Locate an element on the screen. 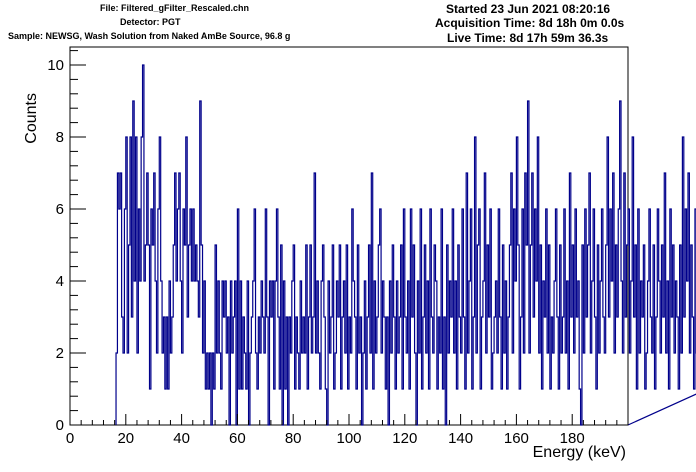 This screenshot has height=472, width=696. acquisition-label: Acquisition Time: 8d 18h 0m 0.0s is located at coordinates (530, 23).